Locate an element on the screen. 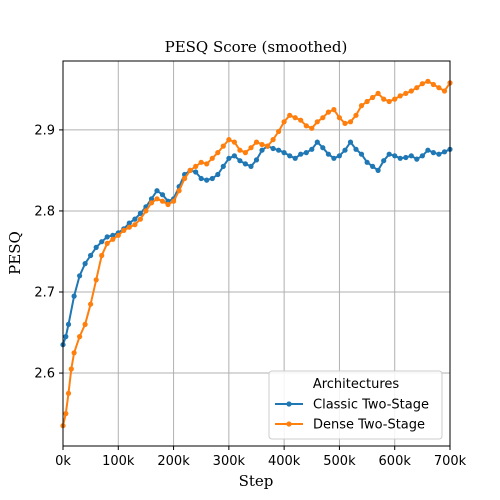 This screenshot has height=500, width=500. legend-box is located at coordinates (355, 405).